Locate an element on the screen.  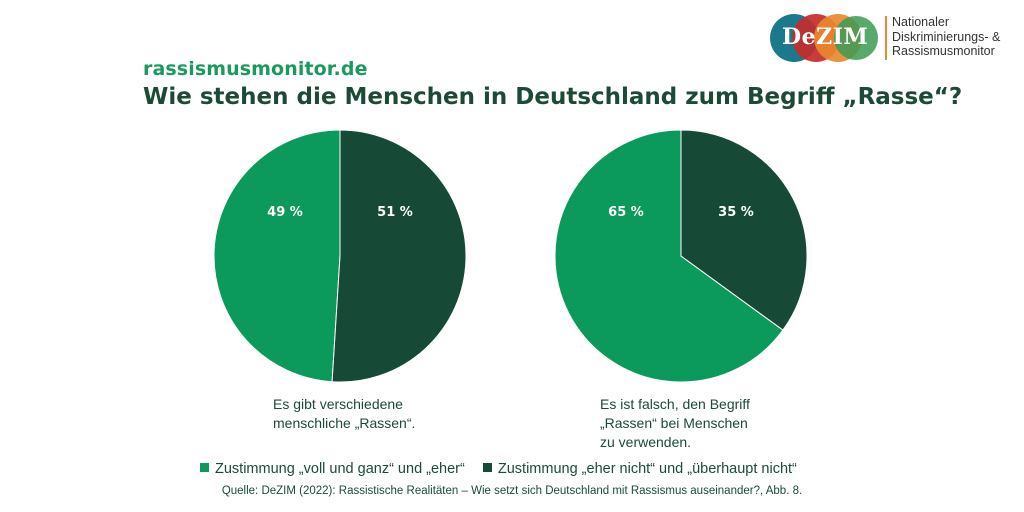
caption-1-line-2: menschliche „Rassen“. is located at coordinates (344, 423).